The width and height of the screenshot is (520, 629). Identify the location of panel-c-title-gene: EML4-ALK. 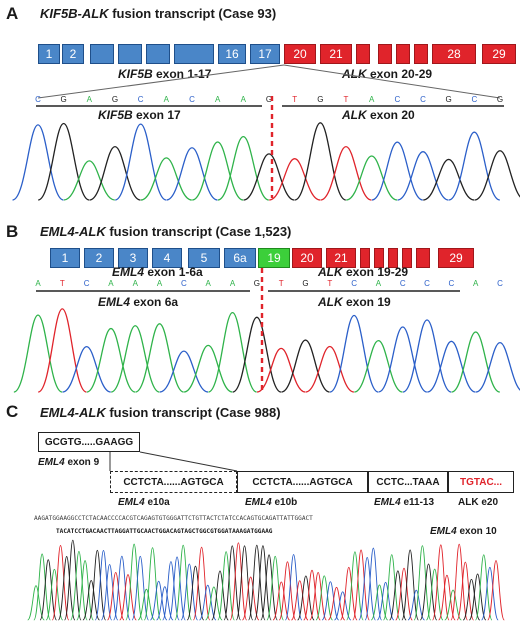
(73, 412).